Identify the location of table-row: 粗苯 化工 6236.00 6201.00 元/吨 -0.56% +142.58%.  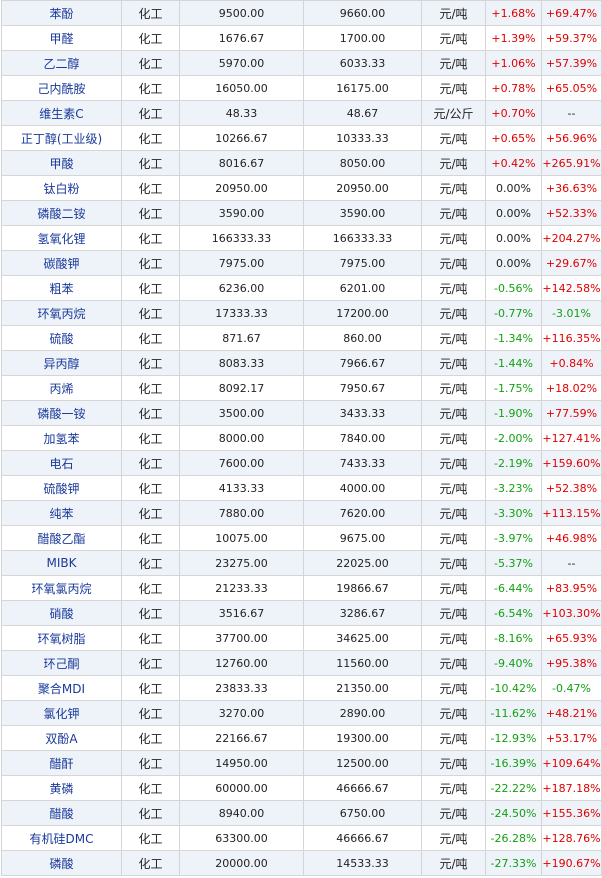
(301, 288).